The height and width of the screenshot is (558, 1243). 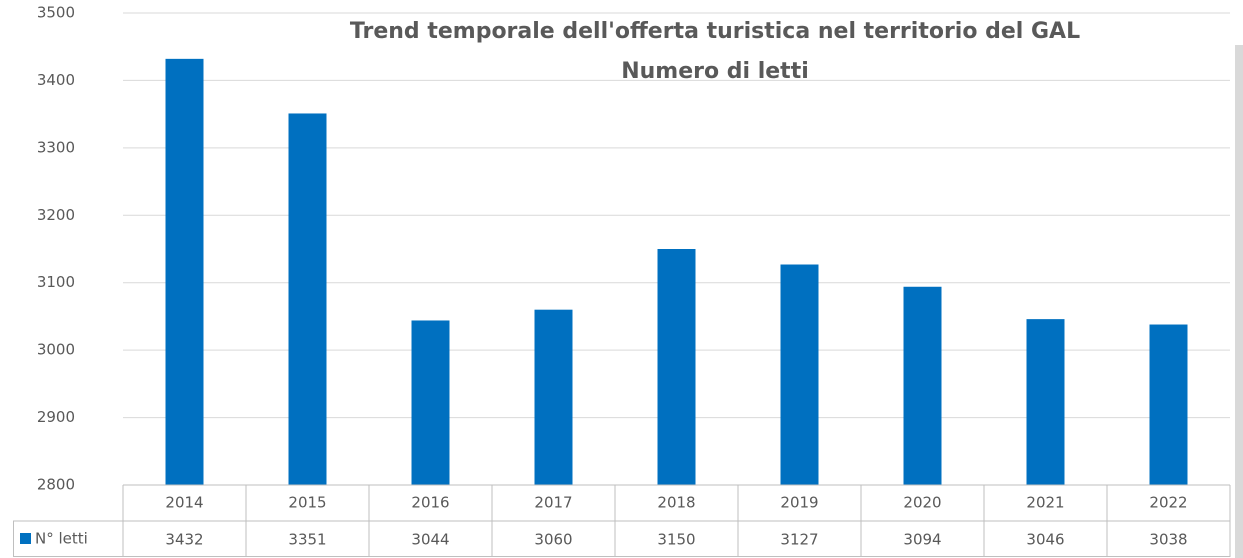 What do you see at coordinates (307, 503) in the screenshot?
I see `x-tick-label: 2015` at bounding box center [307, 503].